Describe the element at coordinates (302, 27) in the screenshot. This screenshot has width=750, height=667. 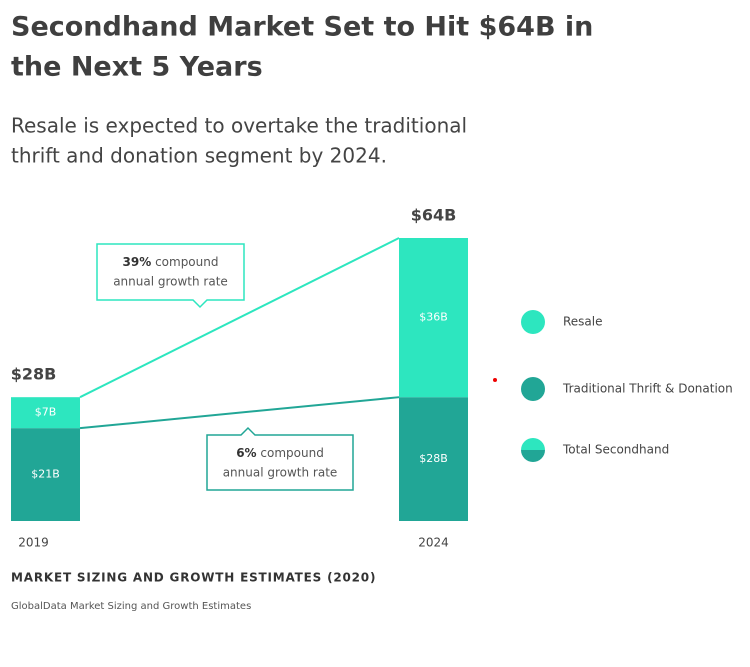
I see `chart-title: Secondhand Market Set to Hit $64B in` at that location.